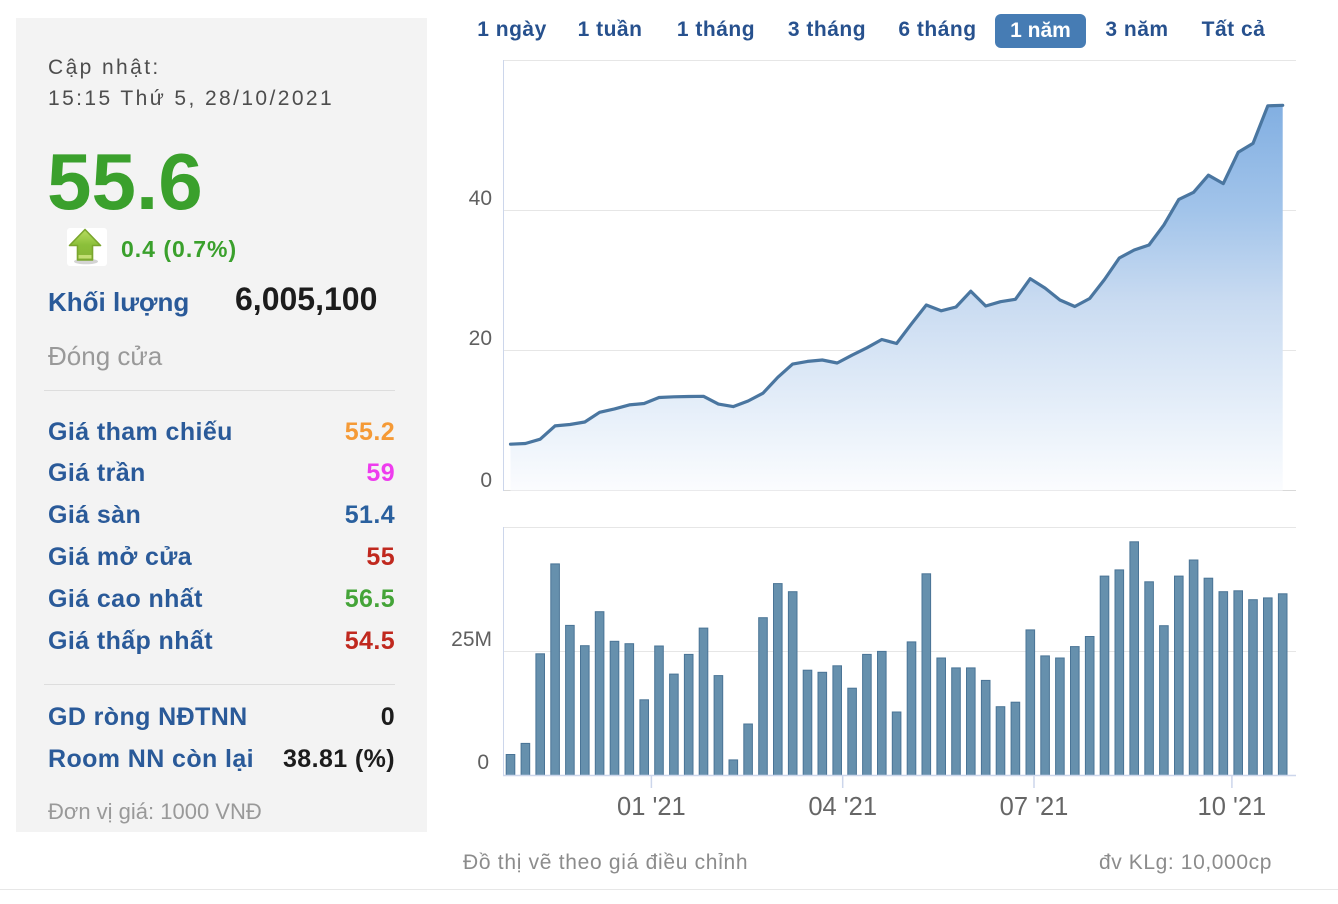 This screenshot has height=904, width=1338. What do you see at coordinates (1034, 807) in the screenshot?
I see `svg-text: 07 '21` at bounding box center [1034, 807].